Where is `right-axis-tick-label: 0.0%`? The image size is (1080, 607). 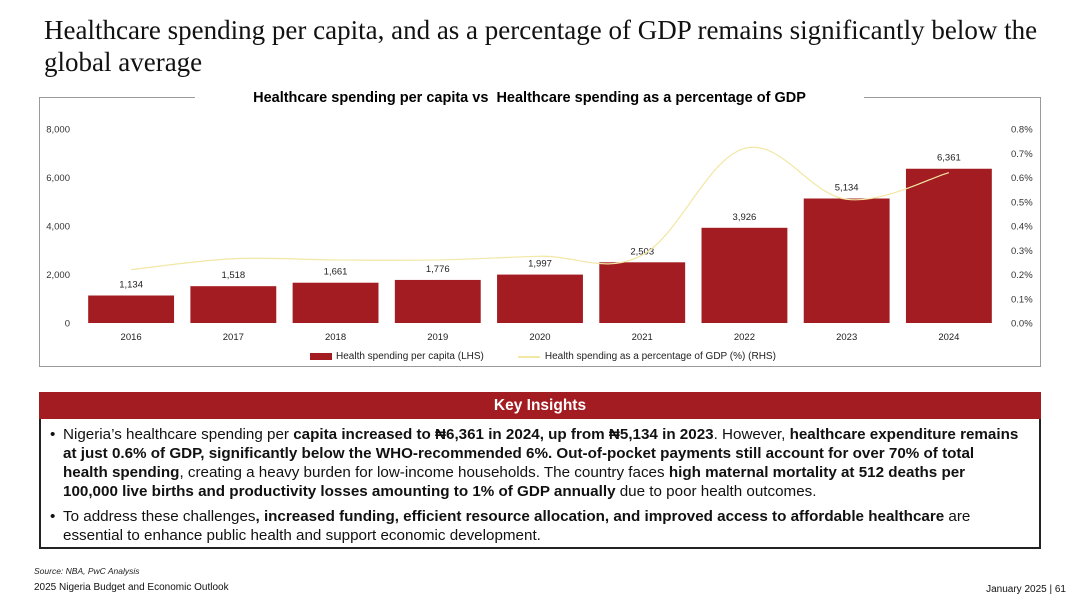 right-axis-tick-label: 0.0% is located at coordinates (1022, 324).